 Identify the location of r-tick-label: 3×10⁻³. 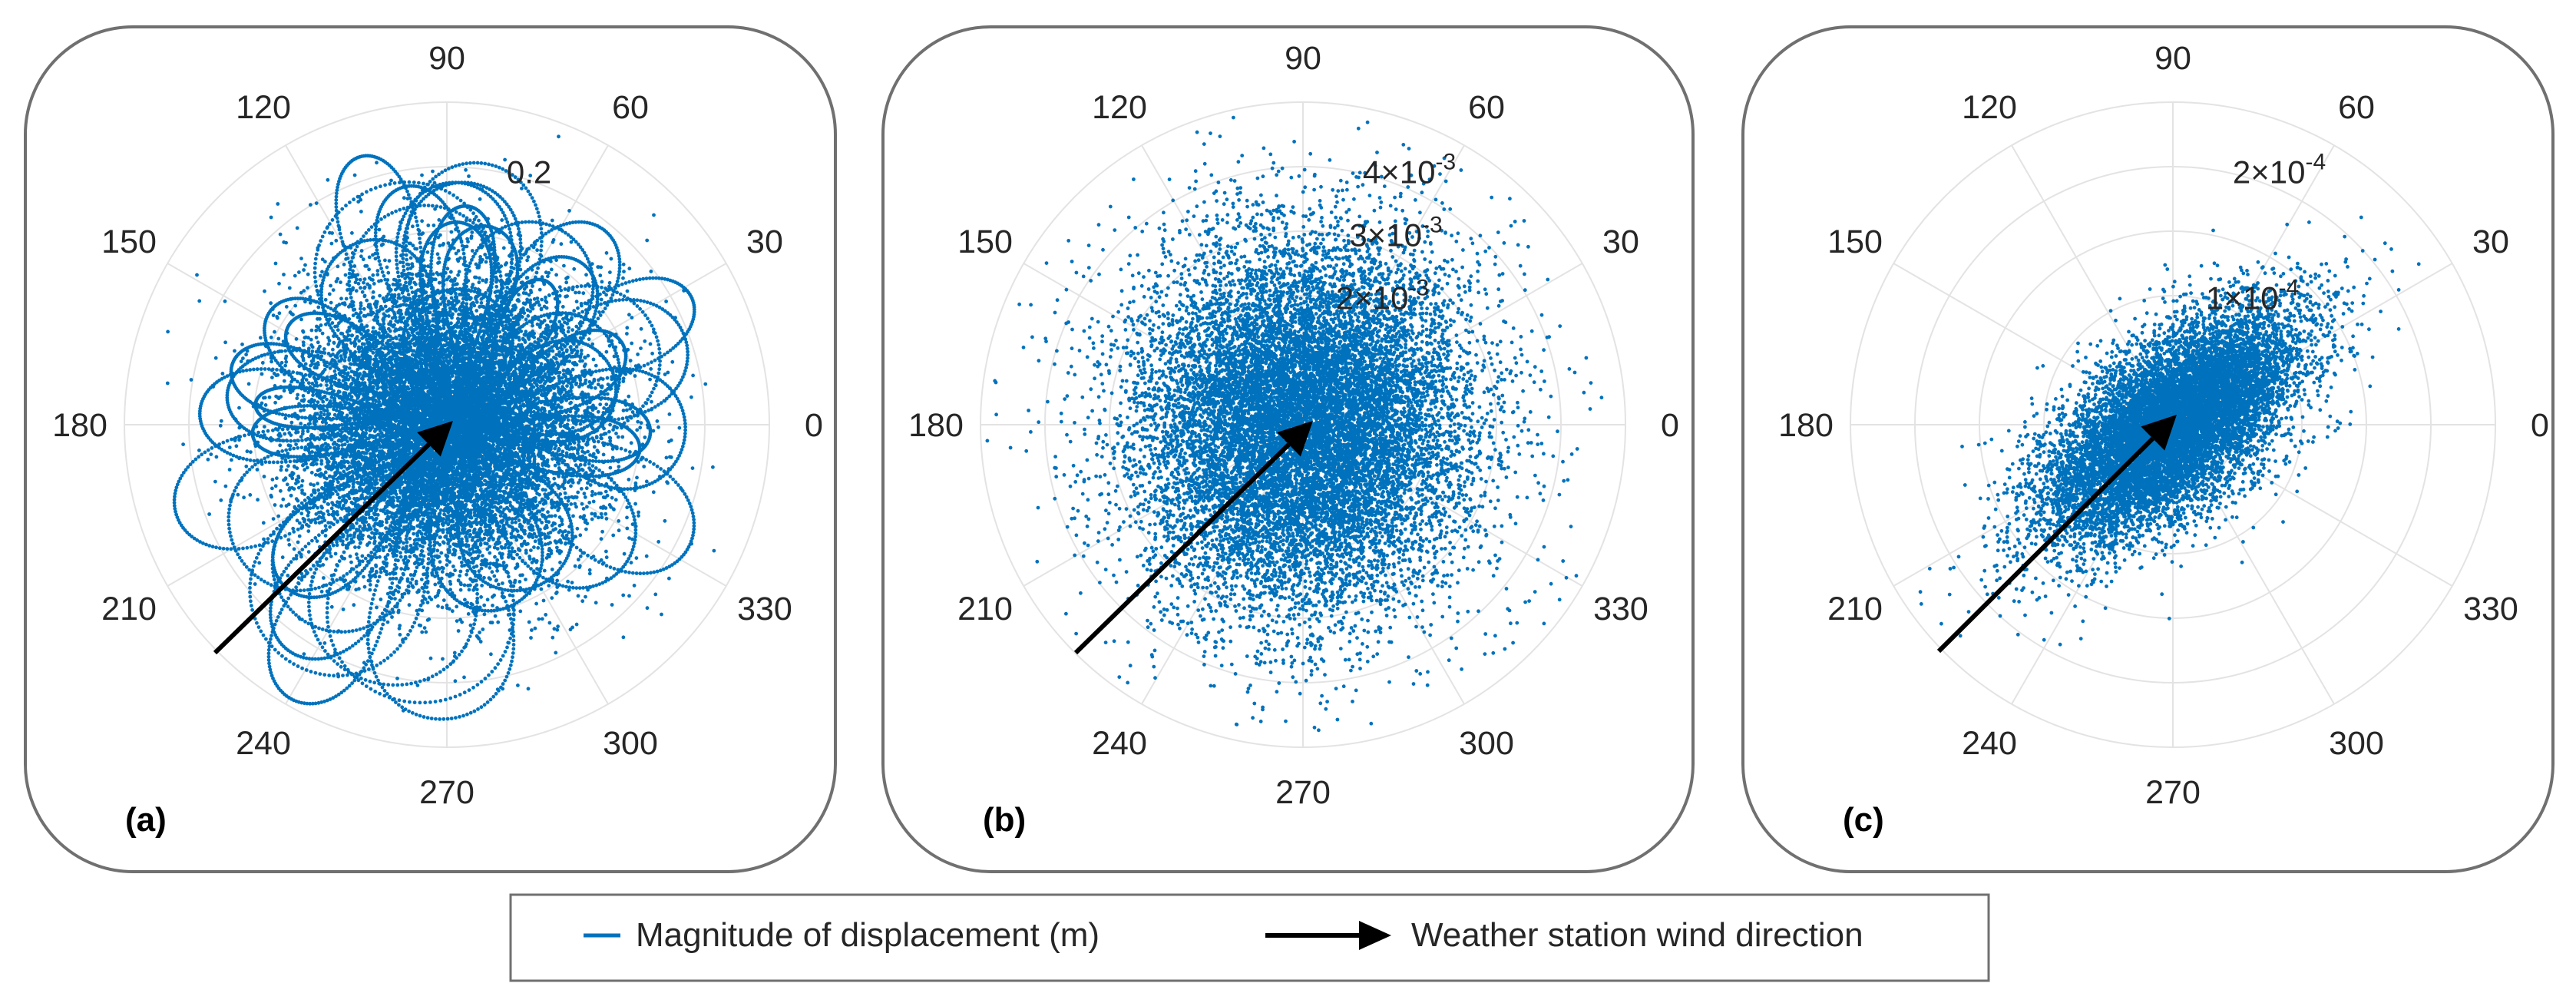
(1395, 233).